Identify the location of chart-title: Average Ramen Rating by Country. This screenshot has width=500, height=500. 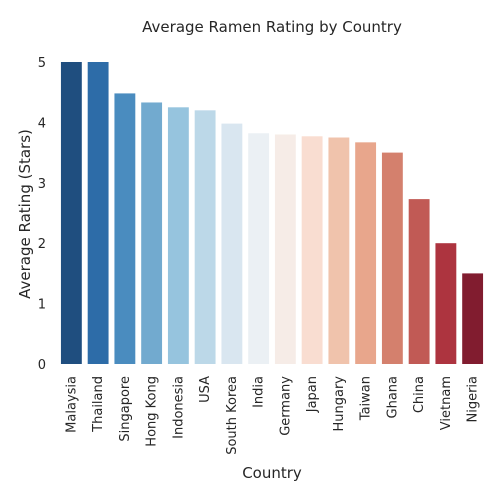
(272, 27).